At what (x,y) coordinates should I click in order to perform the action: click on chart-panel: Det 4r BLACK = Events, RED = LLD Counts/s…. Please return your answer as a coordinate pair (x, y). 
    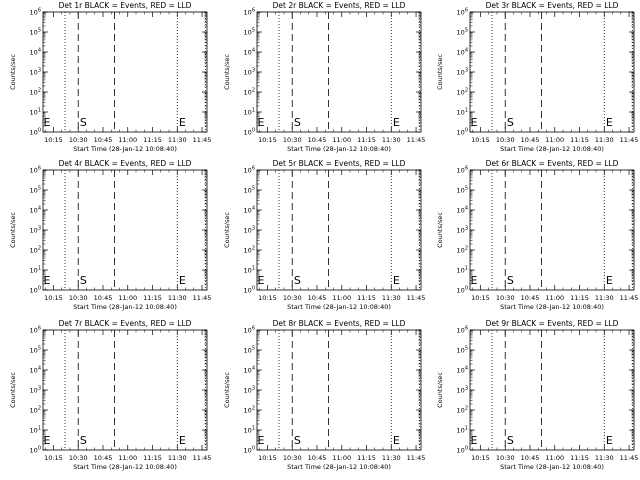
    Looking at the image, I should click on (110, 235).